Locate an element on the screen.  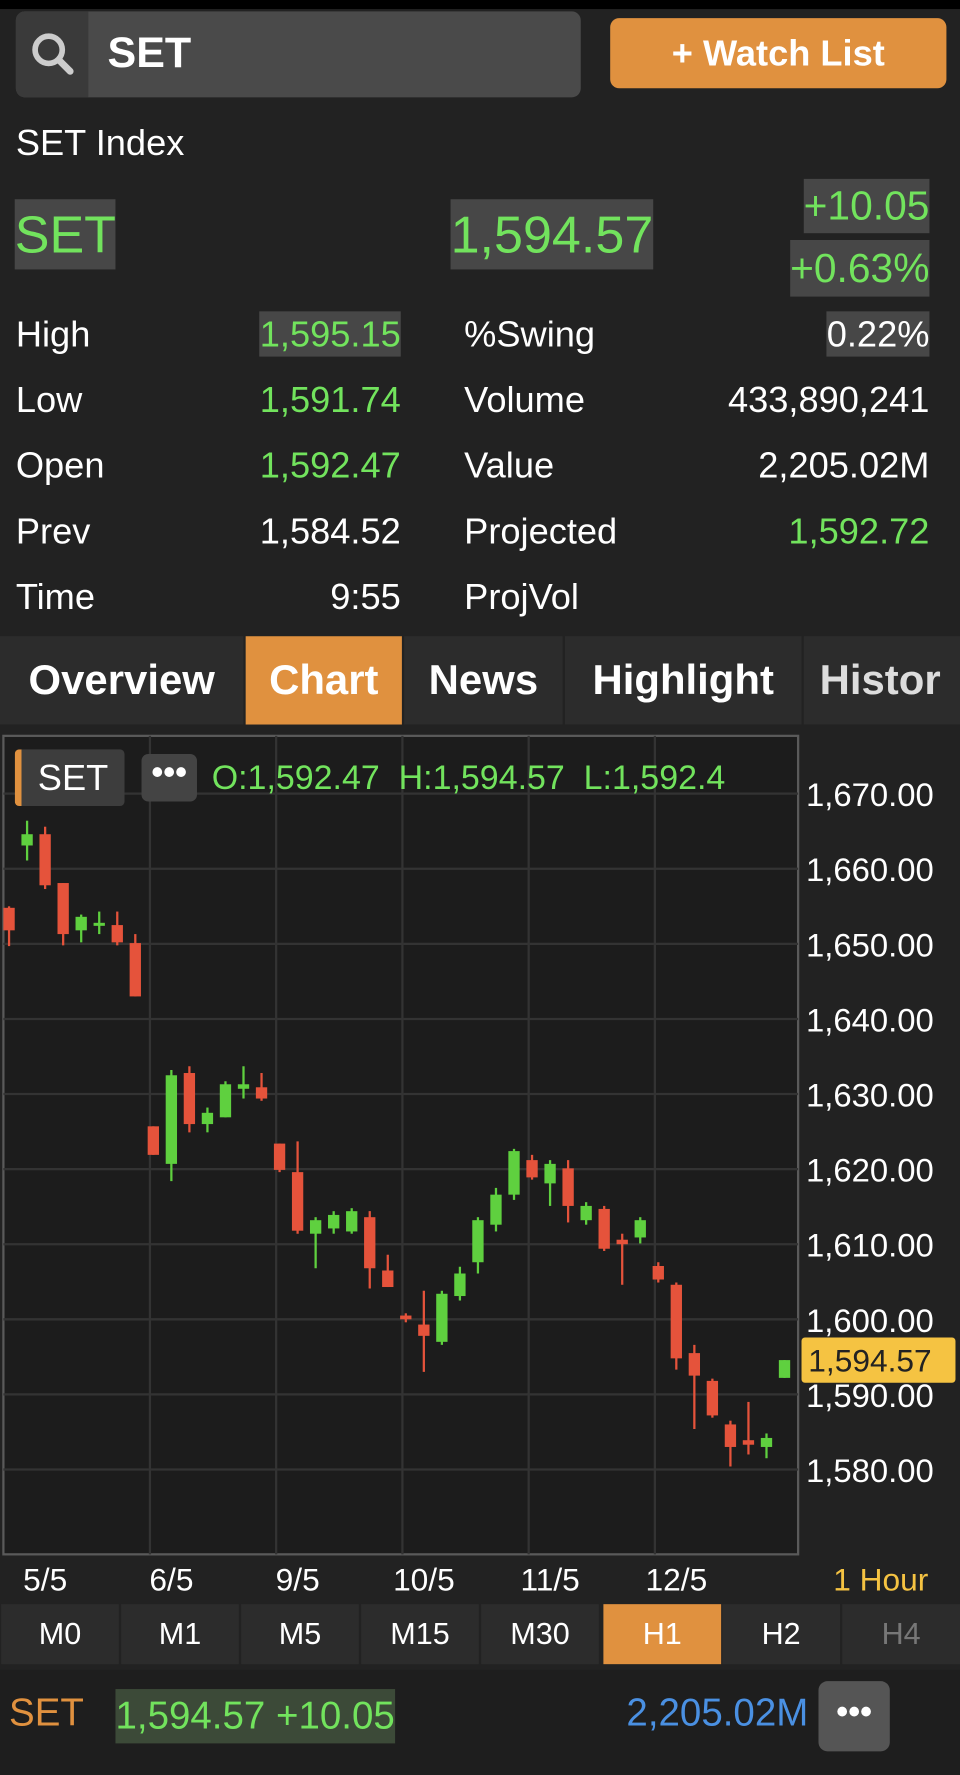
y-tick-label: 1,600.00 is located at coordinates (870, 1320).